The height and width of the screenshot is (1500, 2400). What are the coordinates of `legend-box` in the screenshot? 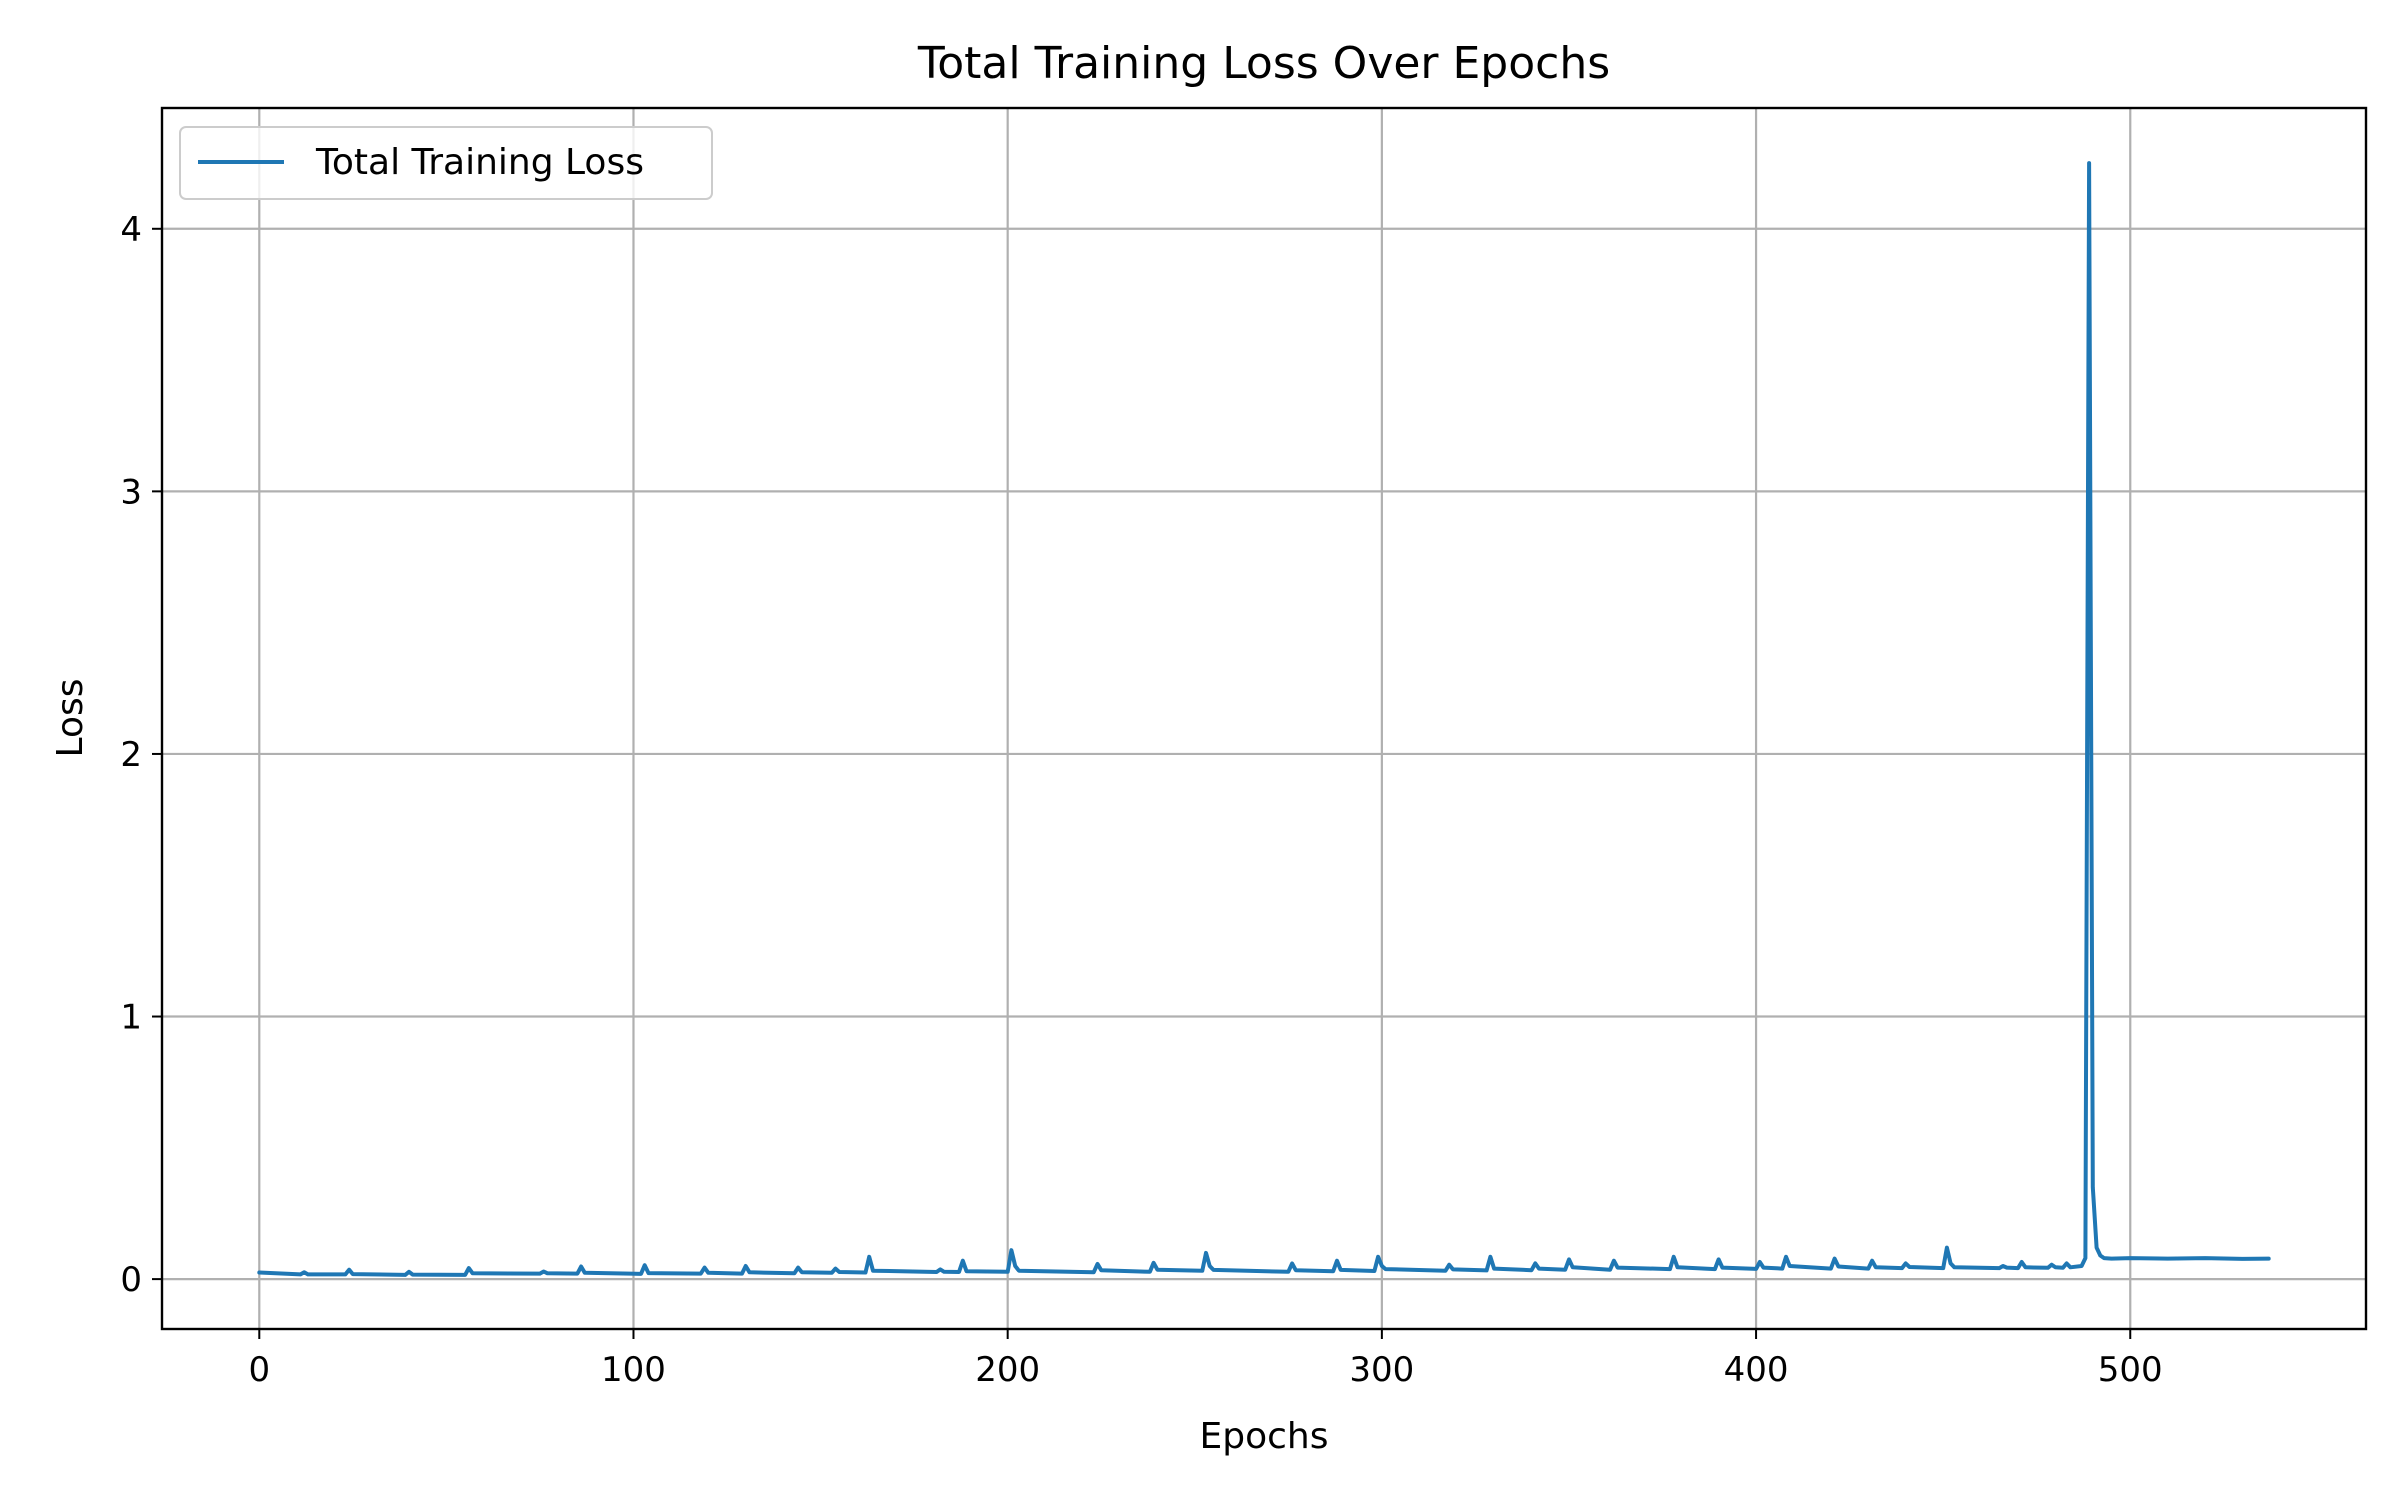 It's located at (446, 163).